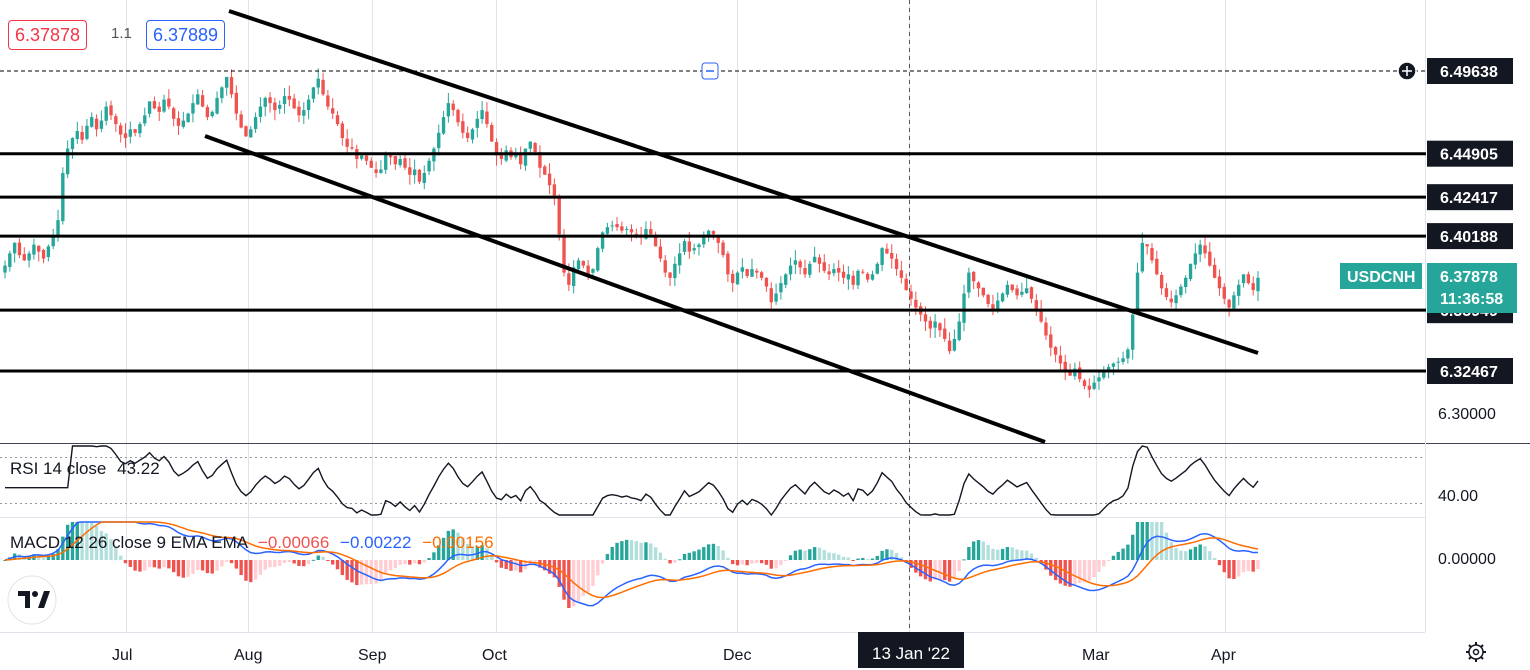  Describe the element at coordinates (186, 35) in the screenshot. I see `ask-price-box: 6.37889` at that location.